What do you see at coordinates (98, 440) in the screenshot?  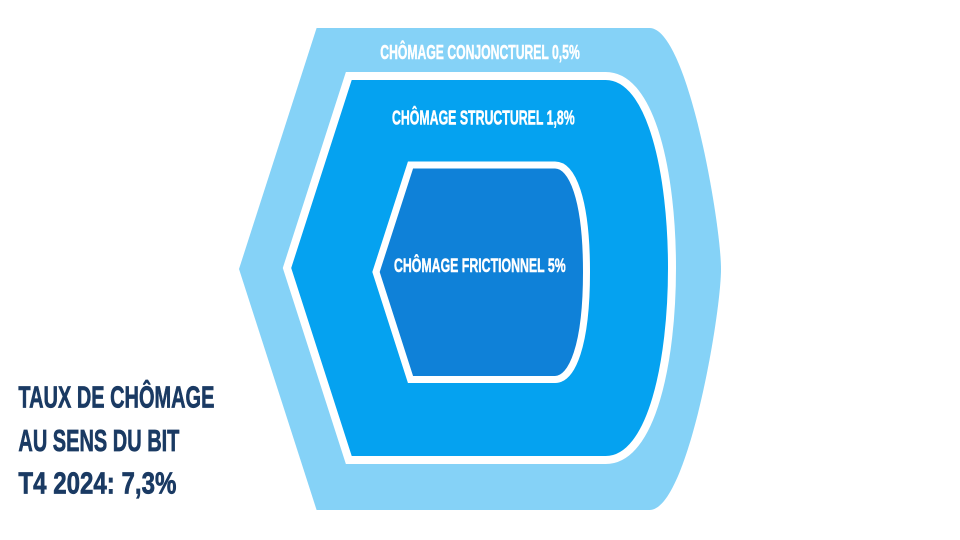 I see `svg-text: AU SENS DU BIT` at bounding box center [98, 440].